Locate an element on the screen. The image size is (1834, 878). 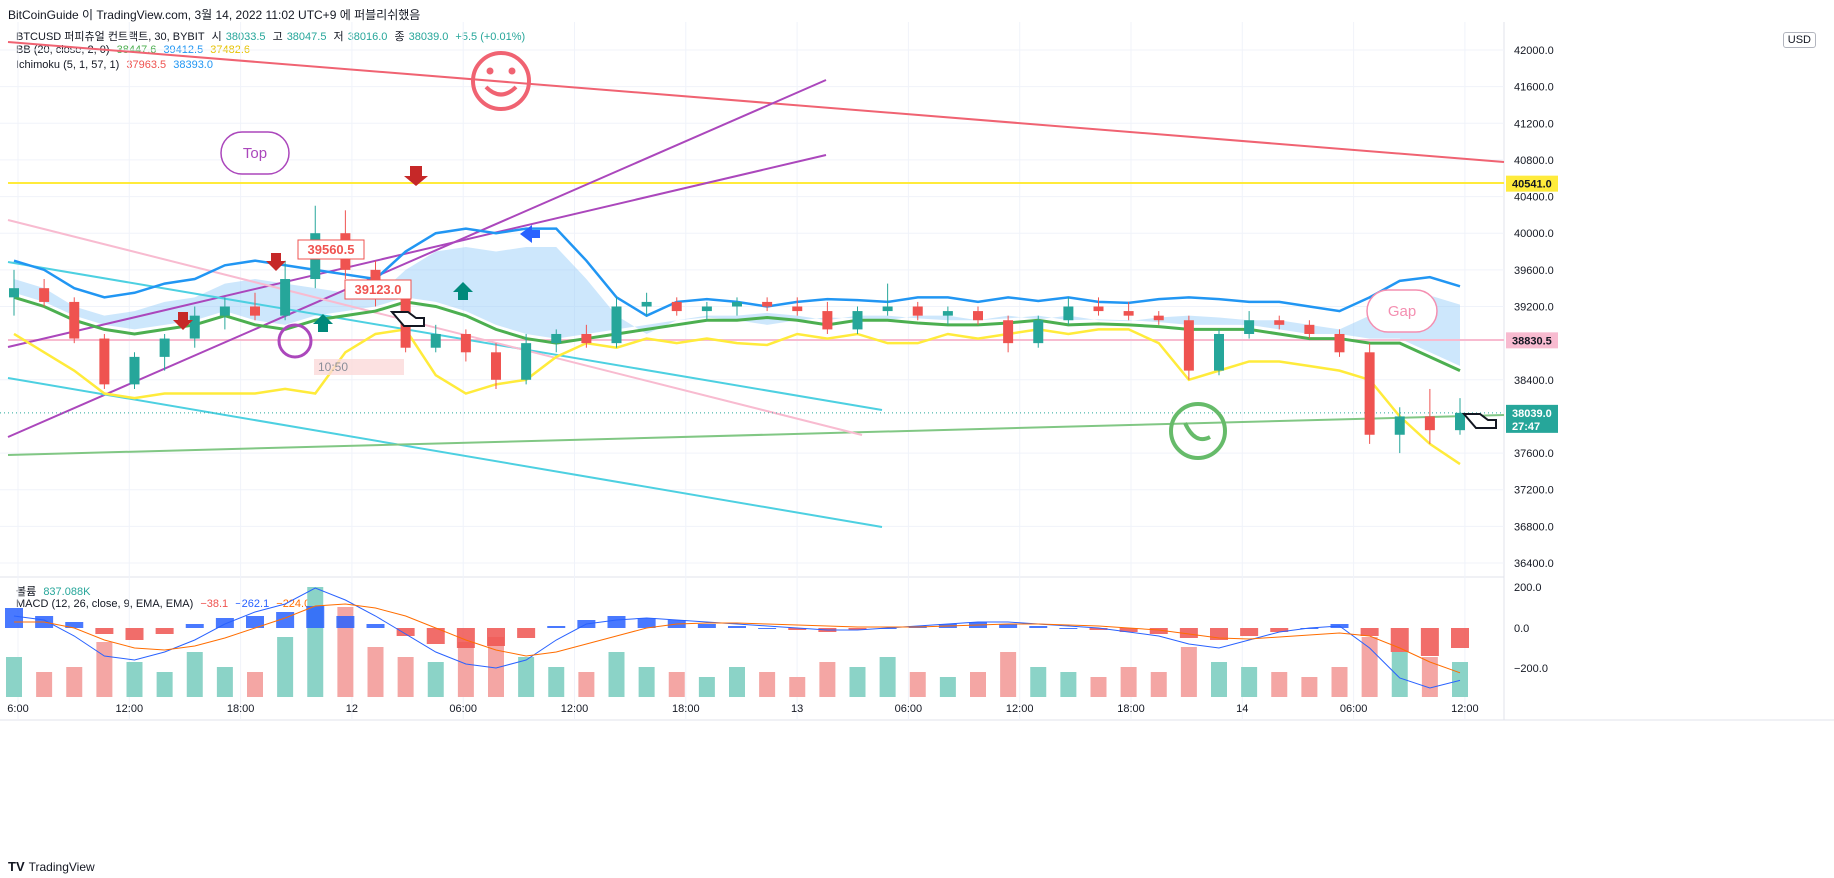
hand-pointer-icon is located at coordinates (407, 319).